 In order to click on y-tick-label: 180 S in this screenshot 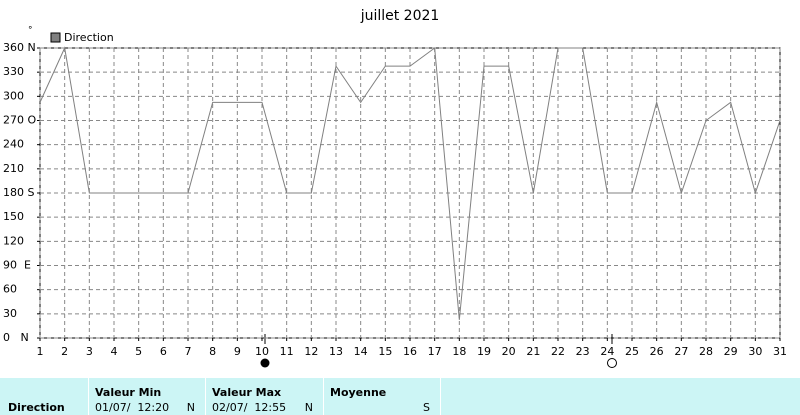, I will do `click(18, 192)`.